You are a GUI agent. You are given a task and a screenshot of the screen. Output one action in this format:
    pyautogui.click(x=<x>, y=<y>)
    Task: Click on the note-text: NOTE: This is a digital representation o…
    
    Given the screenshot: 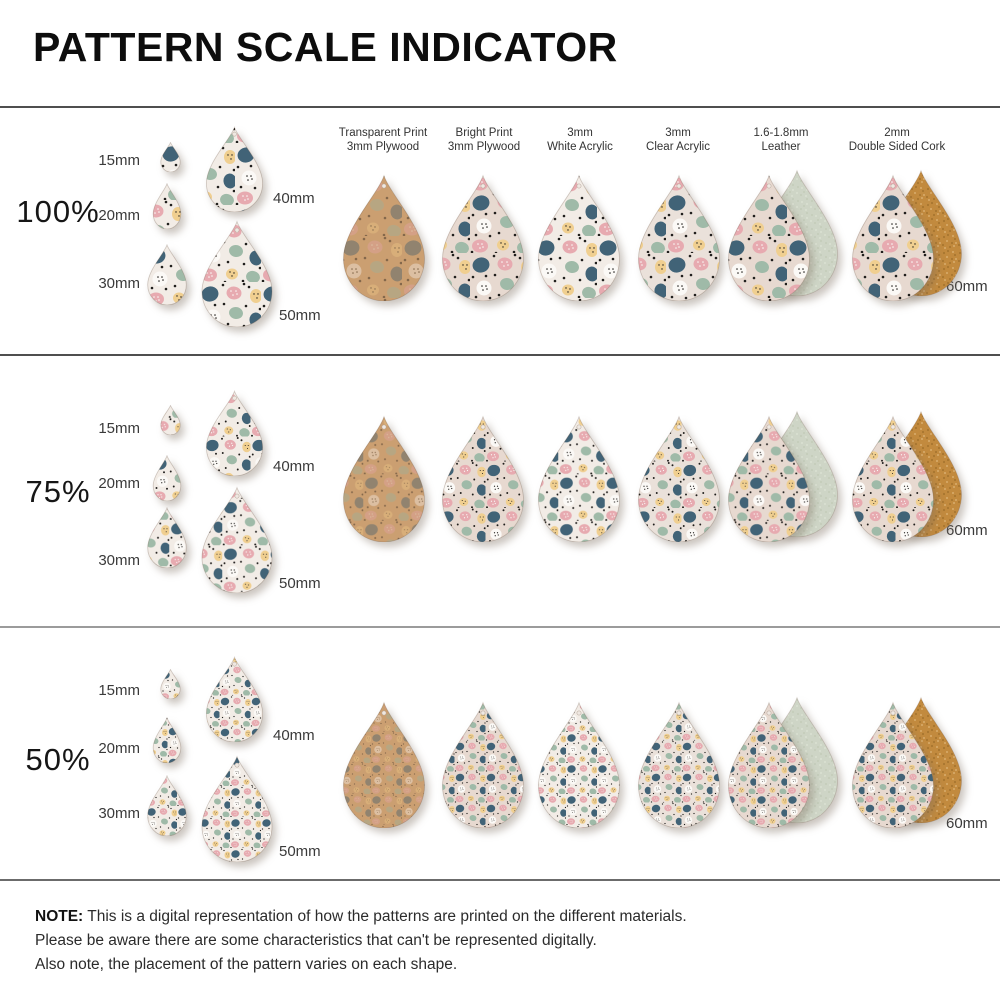 What is the action you would take?
    pyautogui.click(x=361, y=941)
    